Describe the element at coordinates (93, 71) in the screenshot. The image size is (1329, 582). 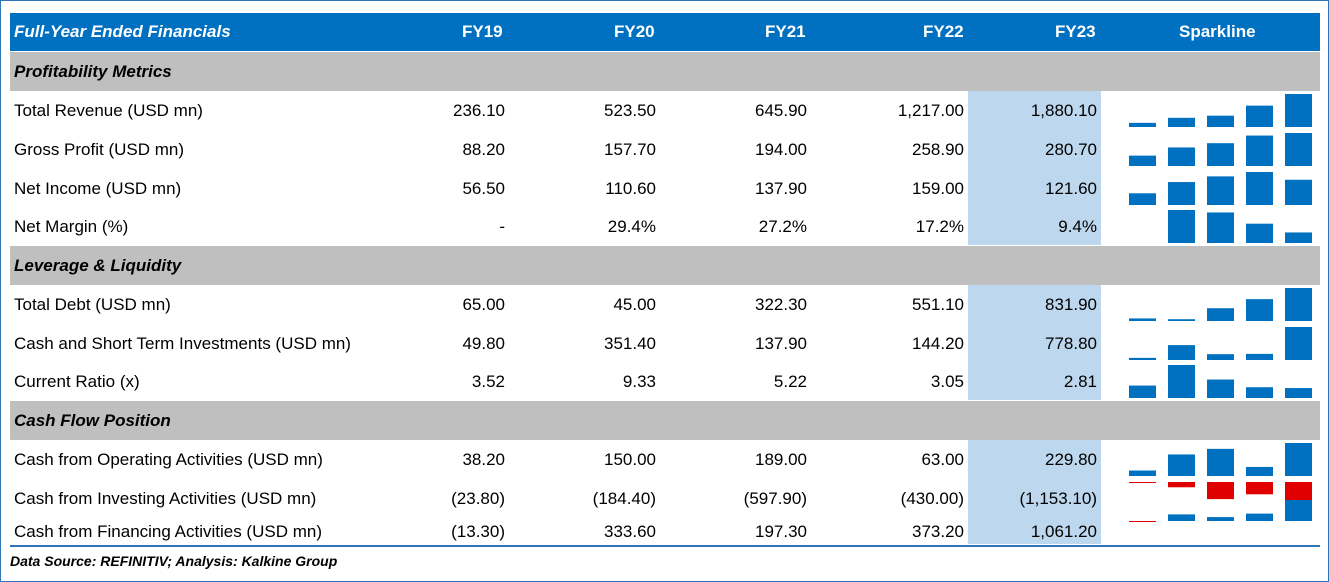
I see `section-title: Profitability Metrics` at that location.